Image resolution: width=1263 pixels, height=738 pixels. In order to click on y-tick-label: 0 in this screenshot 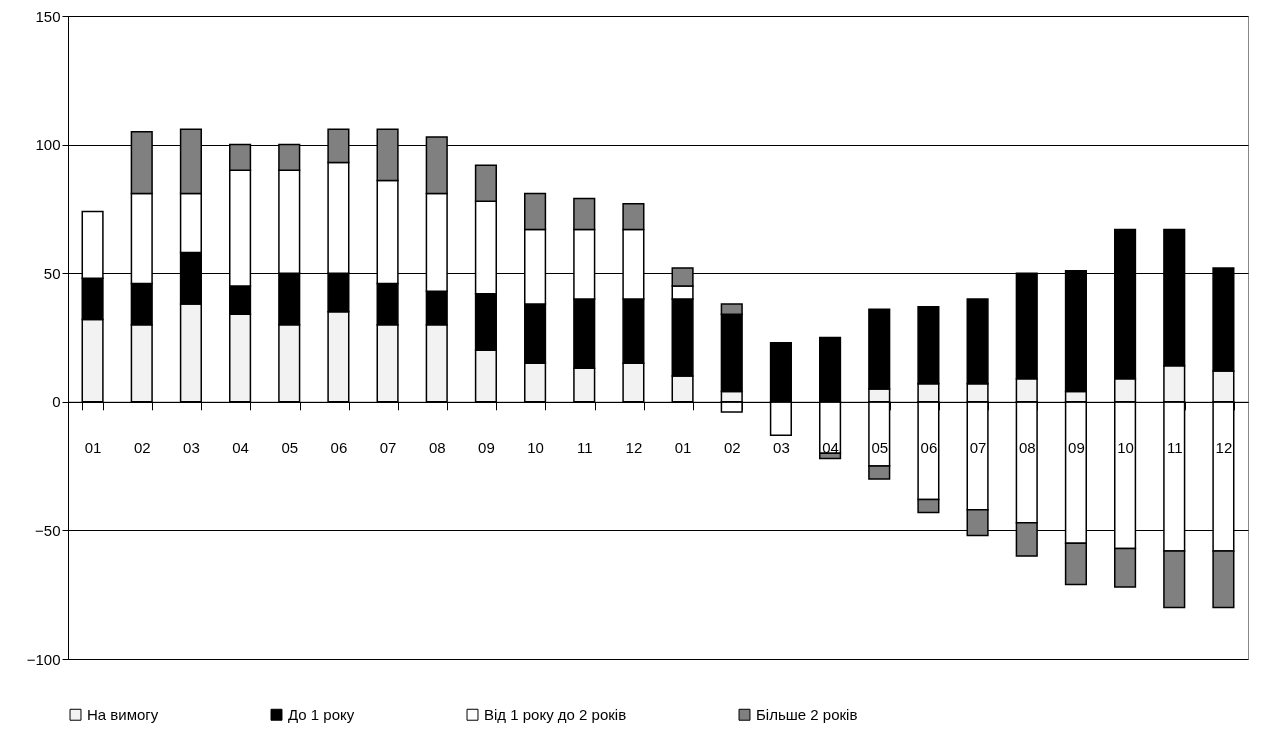, I will do `click(56, 402)`.